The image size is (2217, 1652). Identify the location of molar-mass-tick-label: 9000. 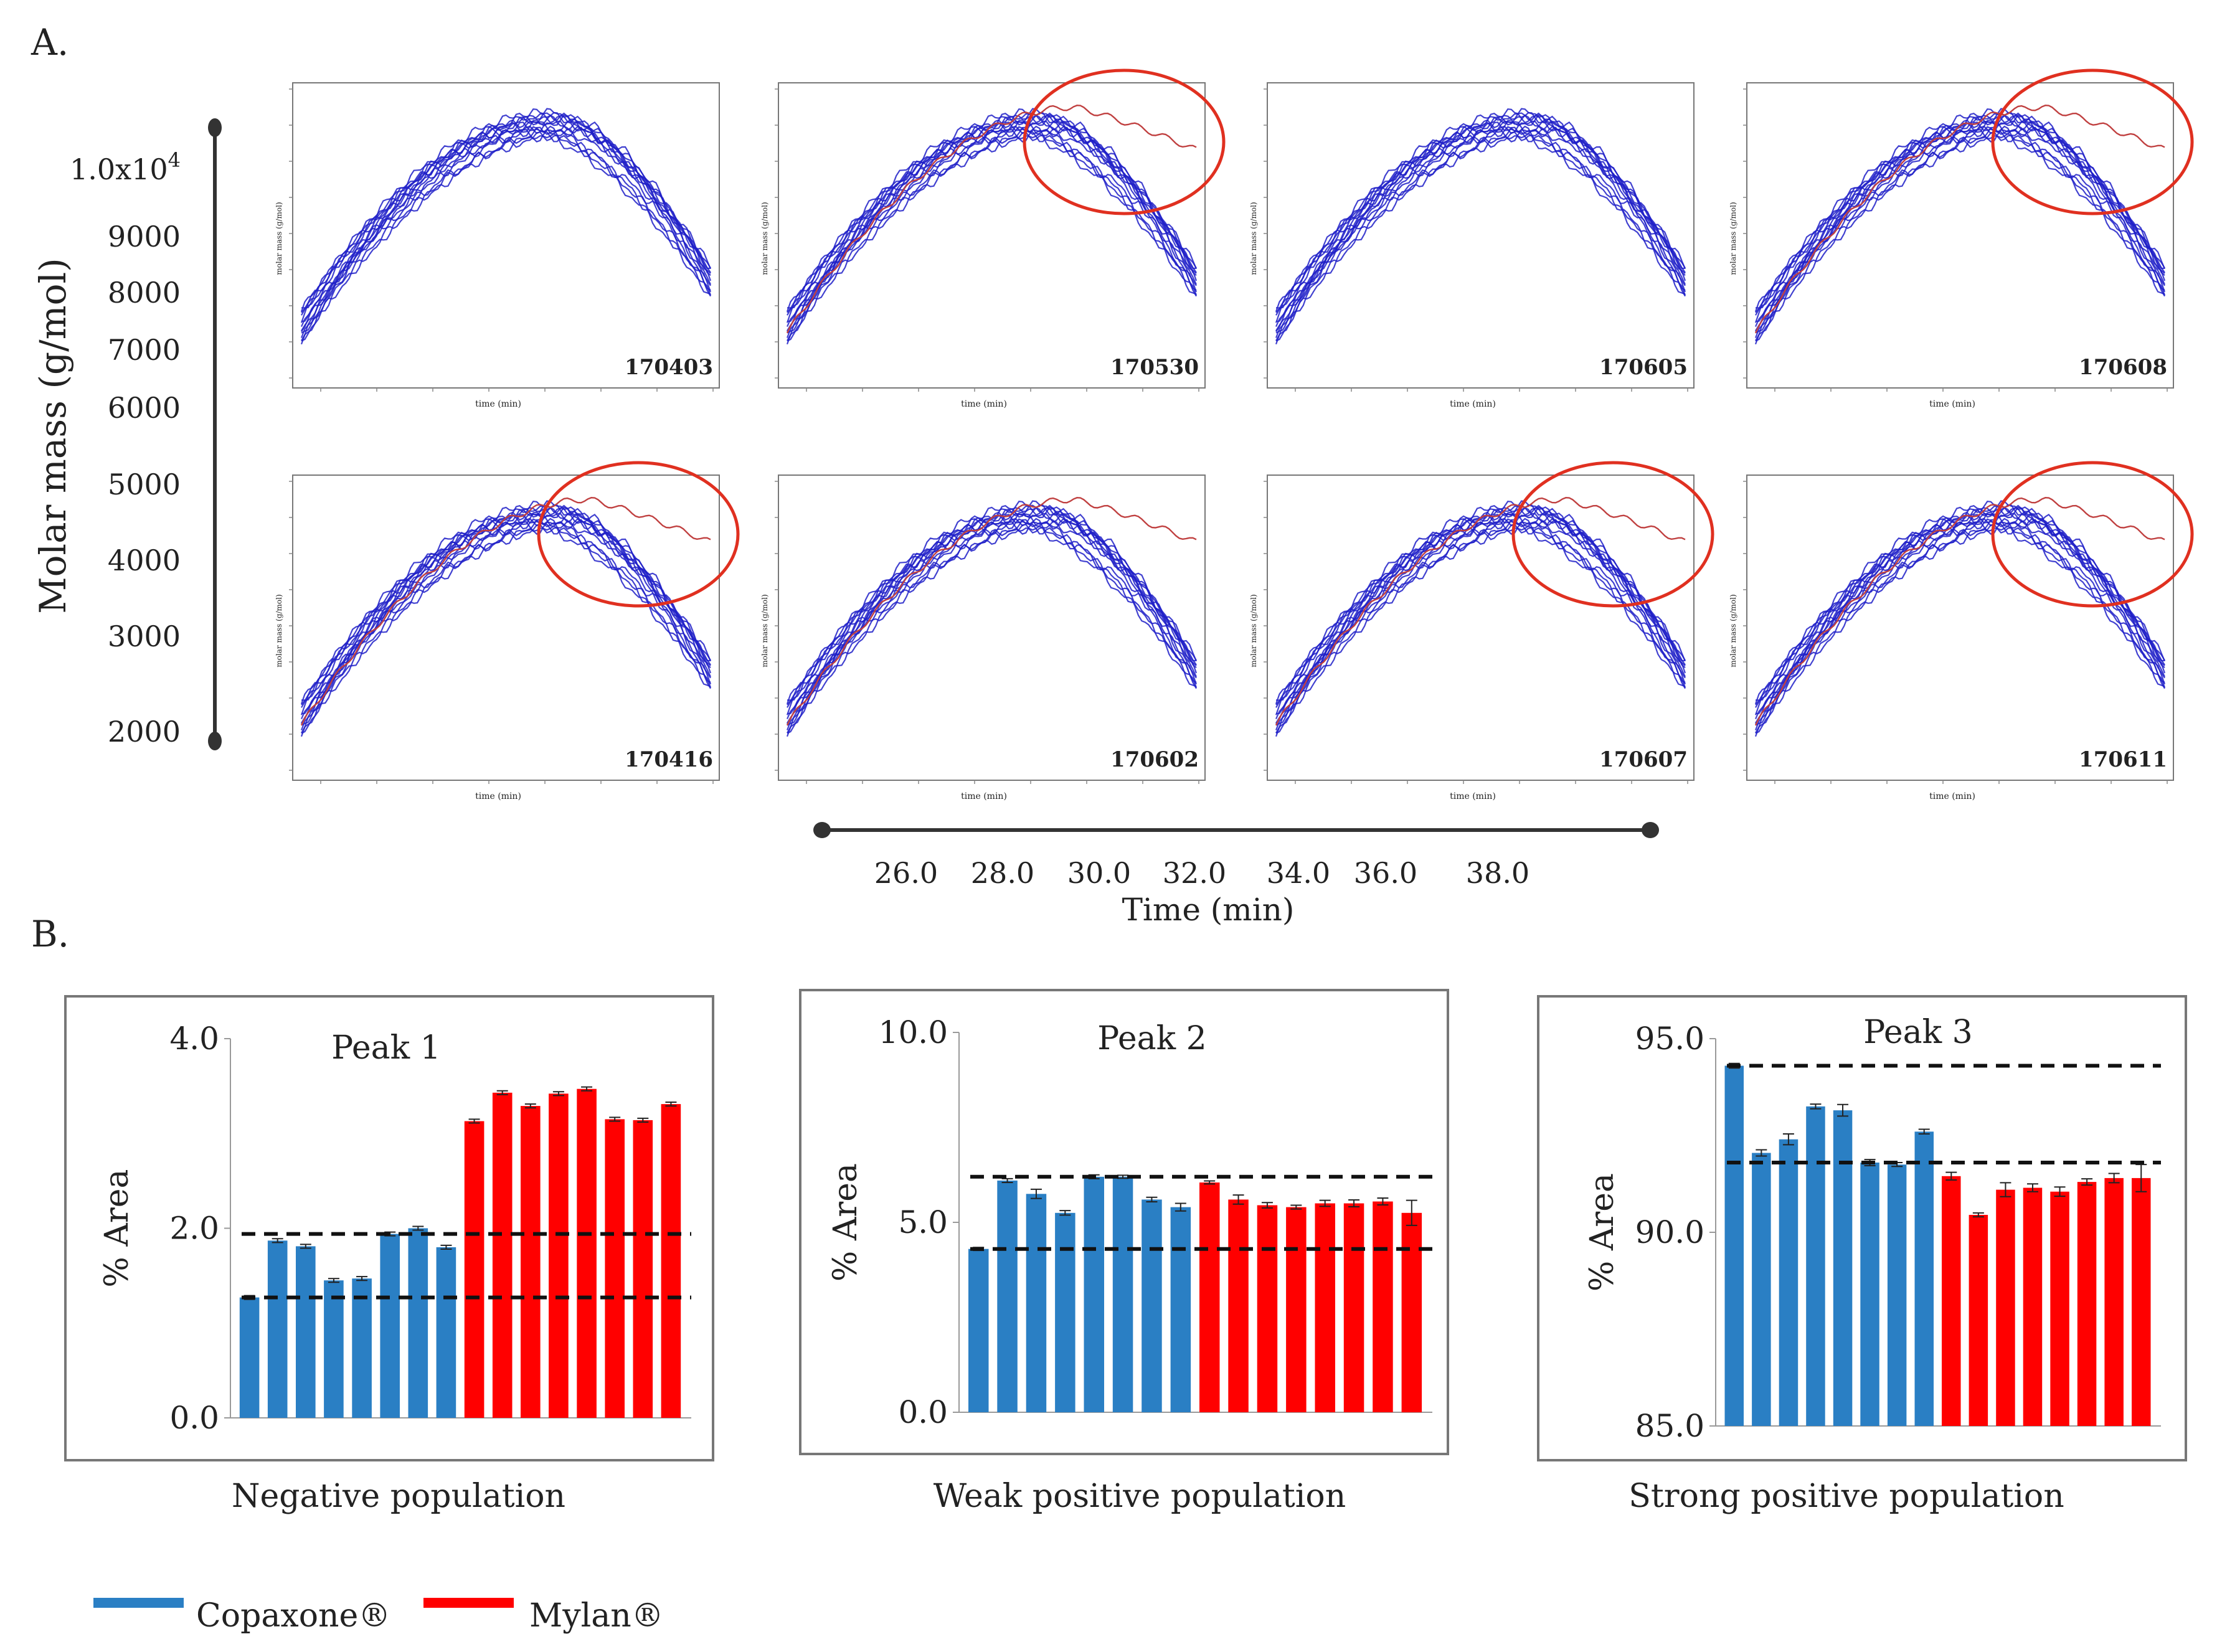
(144, 236).